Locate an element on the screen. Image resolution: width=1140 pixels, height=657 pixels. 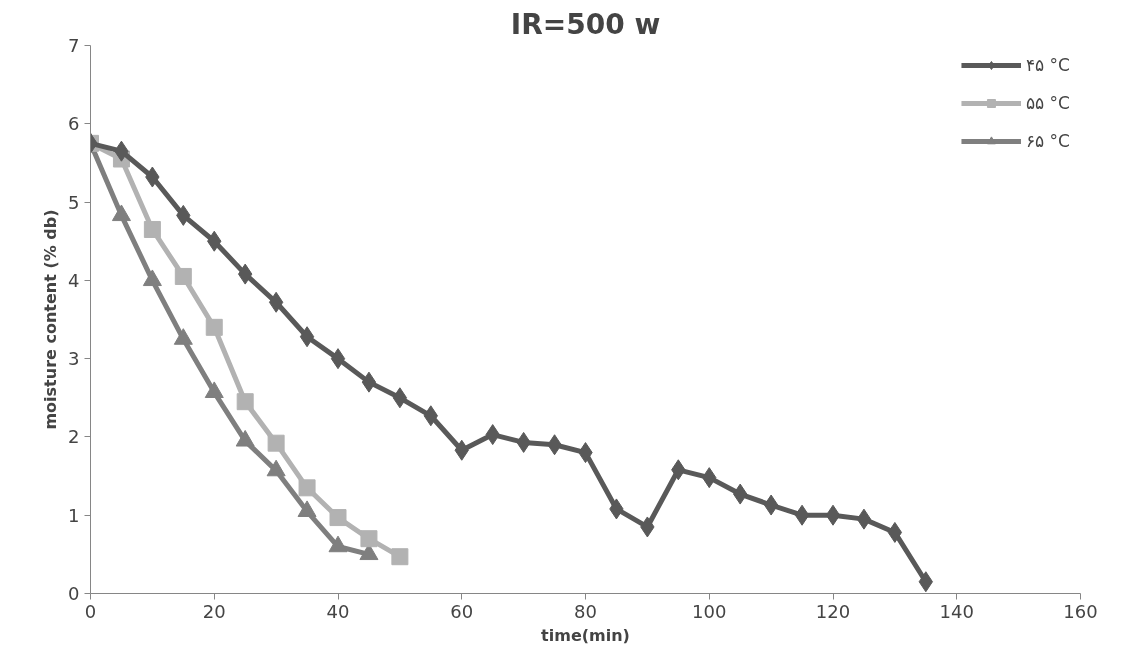
x-tick-label: 120 is located at coordinates (833, 611).